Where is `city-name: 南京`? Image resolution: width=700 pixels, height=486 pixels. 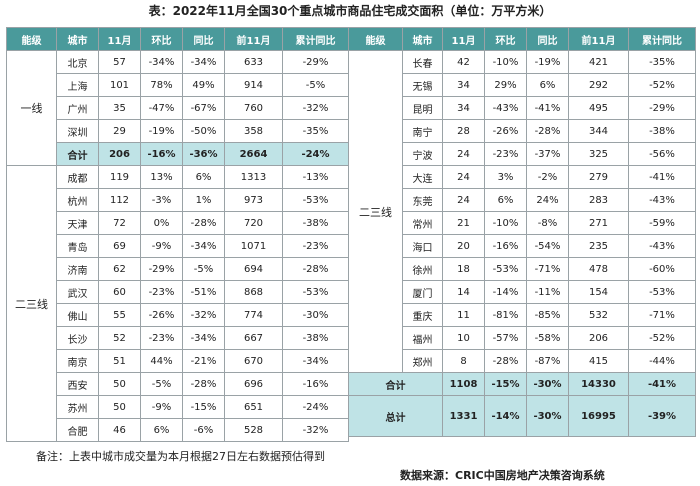
city-name: 南京 is located at coordinates (77, 361).